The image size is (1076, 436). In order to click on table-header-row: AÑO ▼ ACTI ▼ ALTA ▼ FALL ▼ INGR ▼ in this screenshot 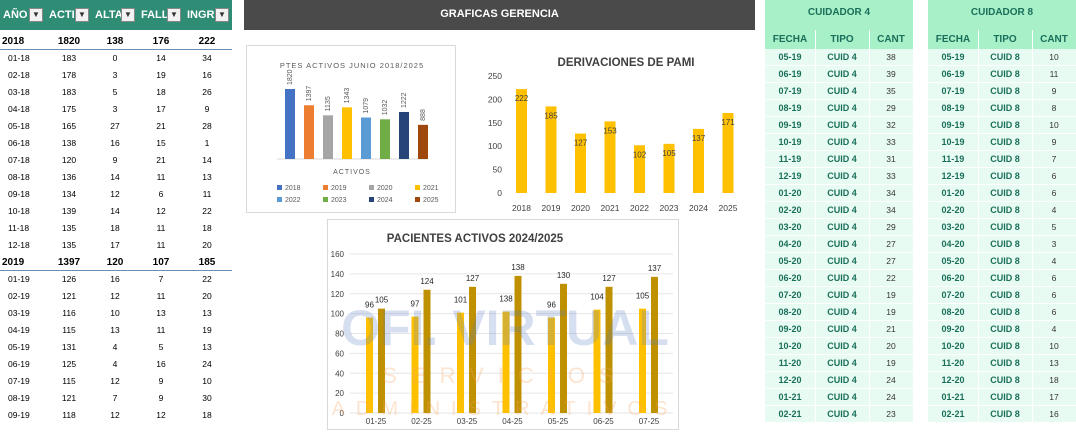, I will do `click(116, 15)`.